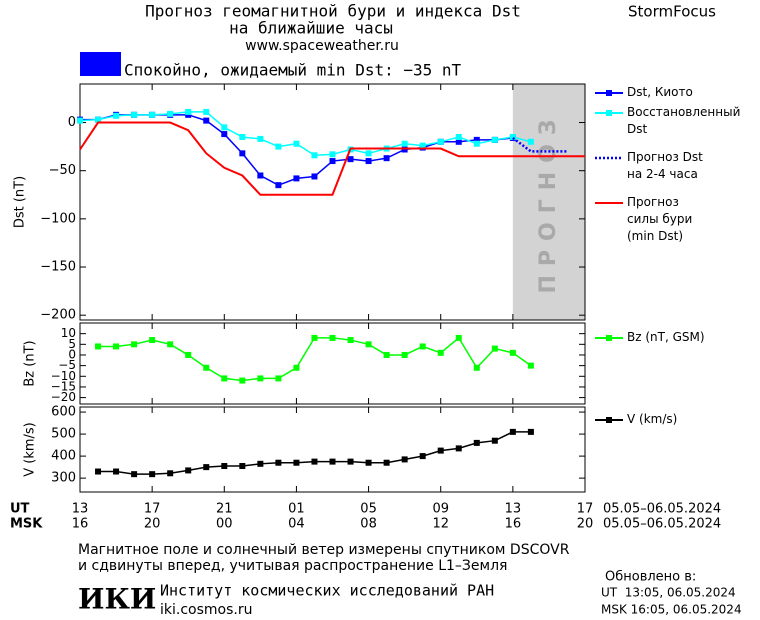  Describe the element at coordinates (609, 338) in the screenshot. I see `legend-marker` at that location.